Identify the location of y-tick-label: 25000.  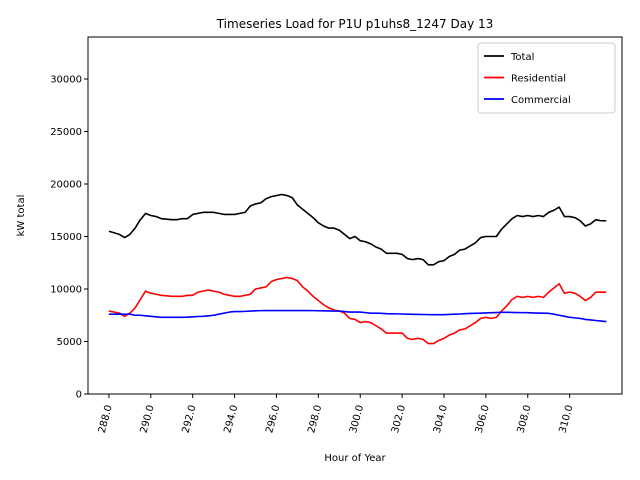
(66, 132).